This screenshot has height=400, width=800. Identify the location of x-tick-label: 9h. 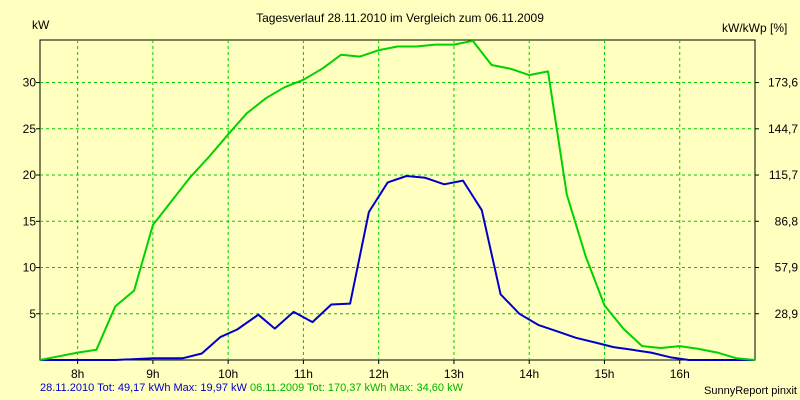
(152, 374).